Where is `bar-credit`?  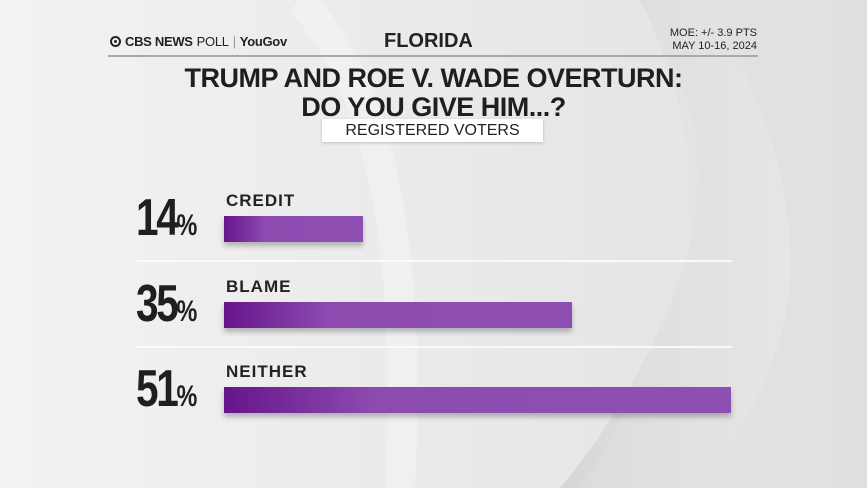
bar-credit is located at coordinates (294, 229).